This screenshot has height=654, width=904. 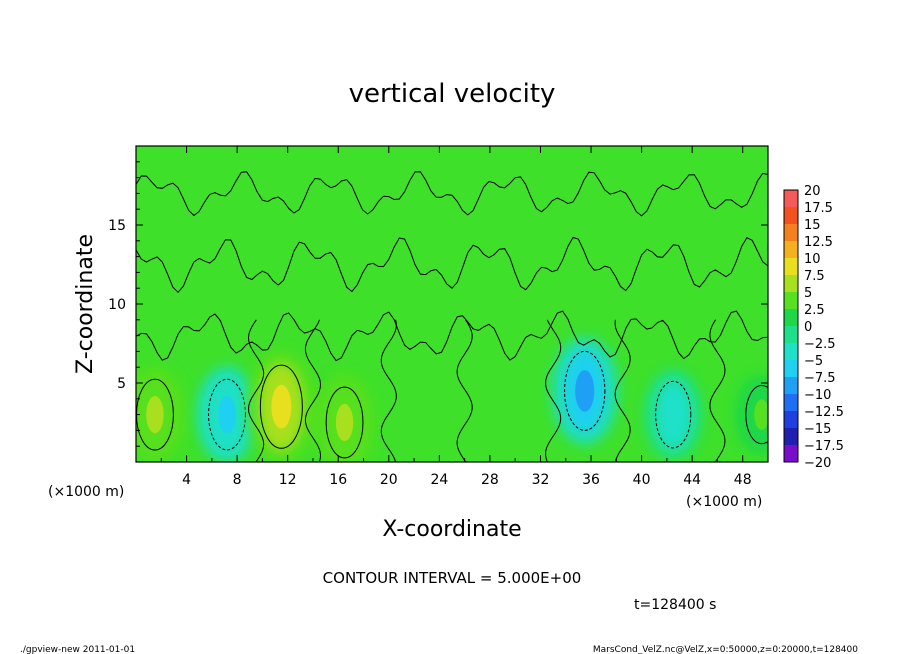 I want to click on x-unit-left: (×1000 m), so click(x=86, y=492).